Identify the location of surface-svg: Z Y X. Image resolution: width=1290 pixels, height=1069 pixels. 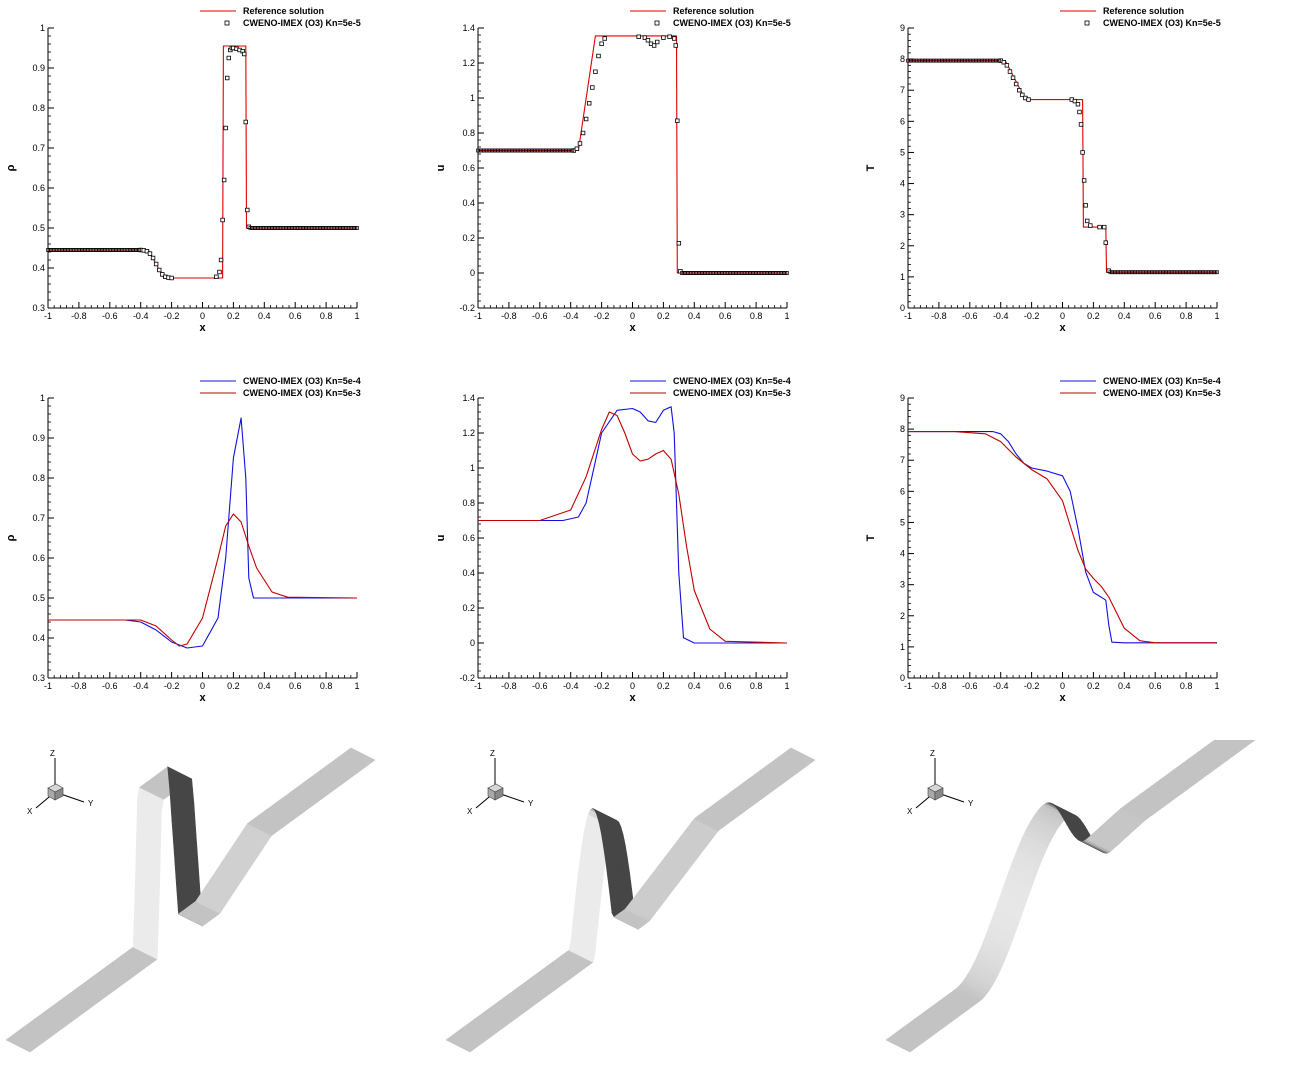
(630, 900).